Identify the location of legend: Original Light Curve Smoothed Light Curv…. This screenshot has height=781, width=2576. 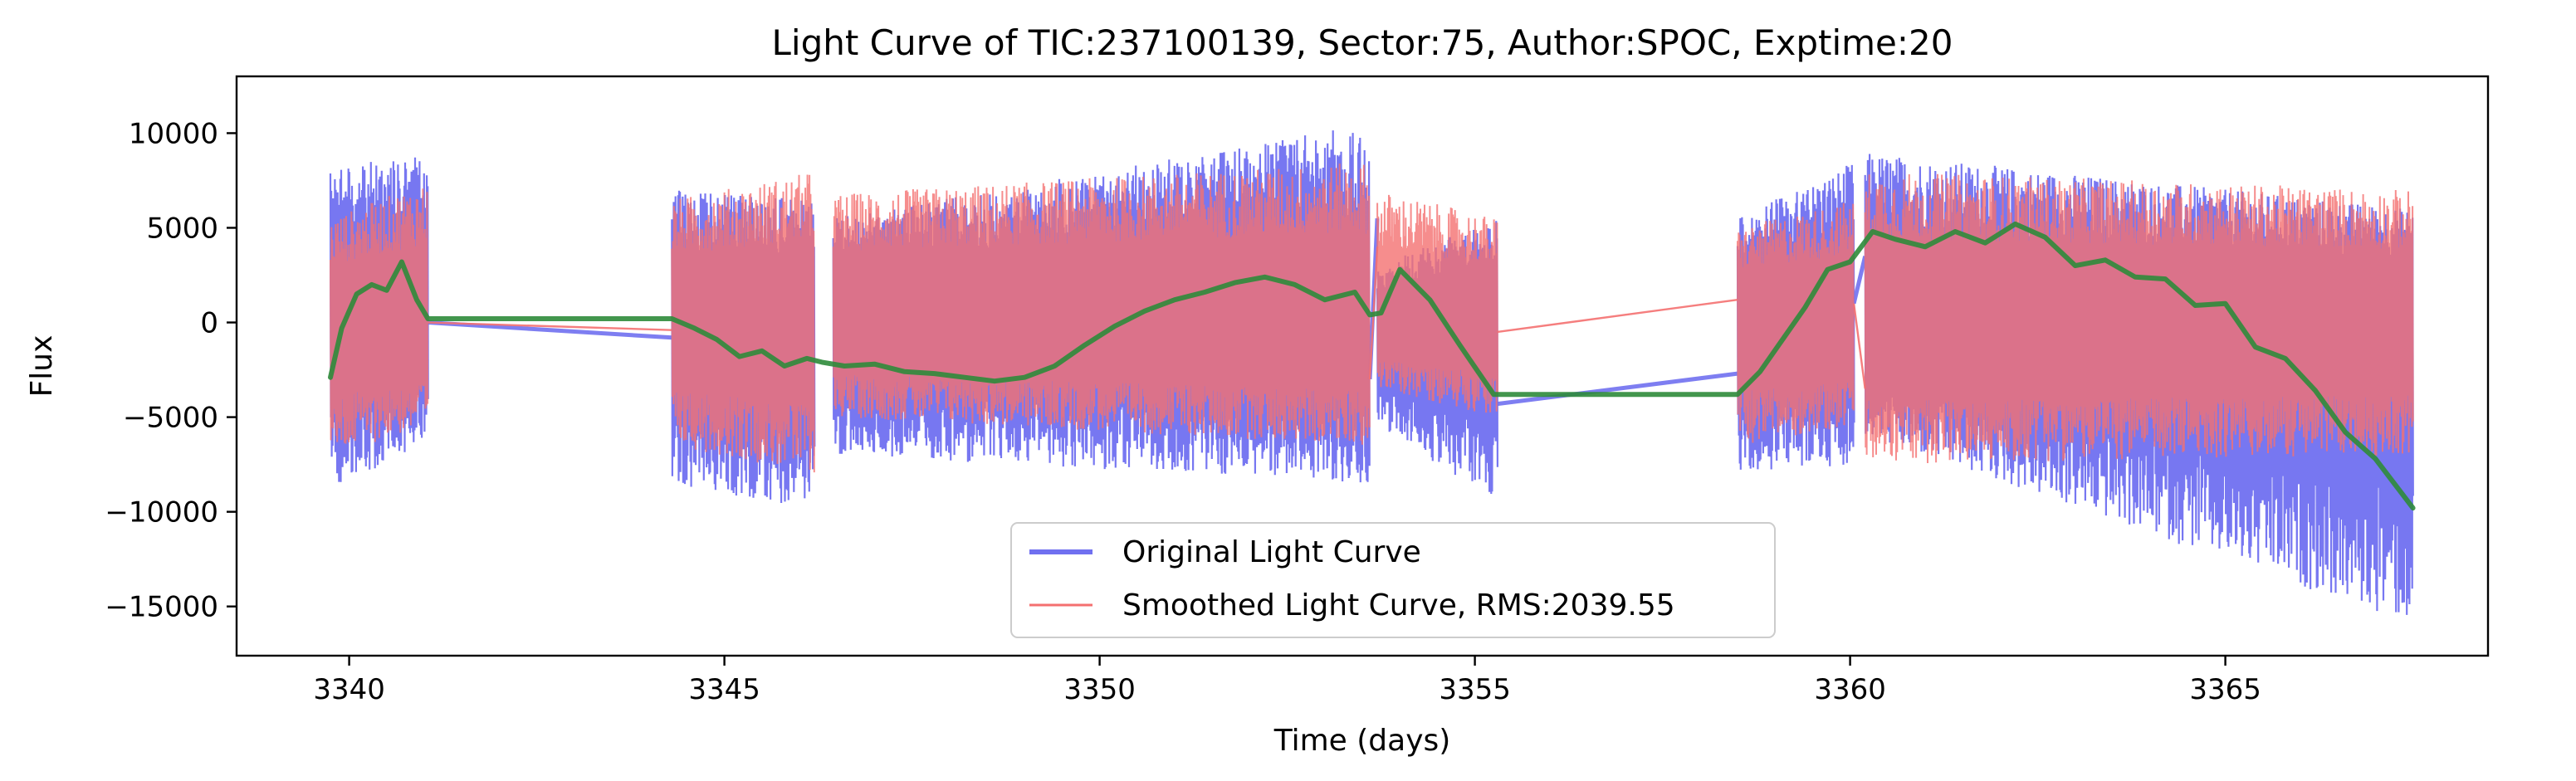
(1393, 580).